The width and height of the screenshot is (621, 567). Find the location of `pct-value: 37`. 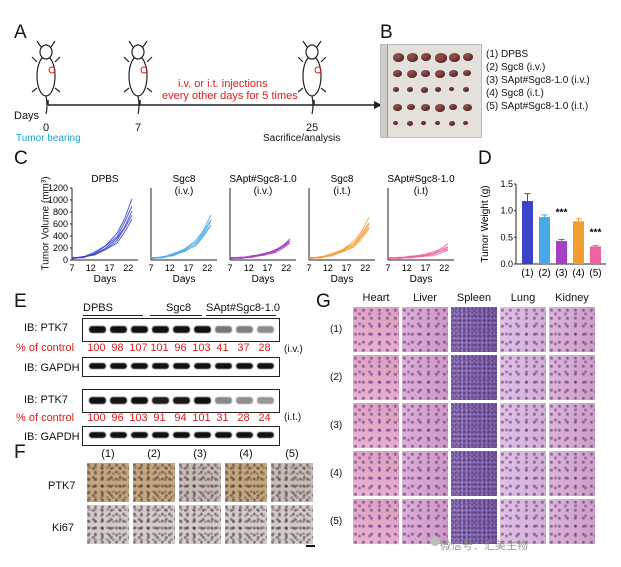

pct-value: 37 is located at coordinates (243, 348).